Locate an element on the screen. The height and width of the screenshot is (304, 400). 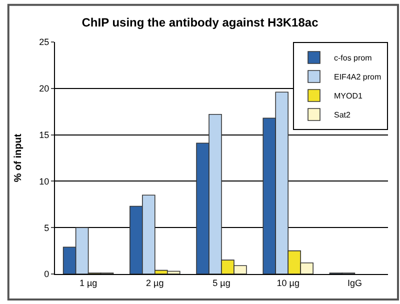
x-tick-label: 10 µg is located at coordinates (288, 283).